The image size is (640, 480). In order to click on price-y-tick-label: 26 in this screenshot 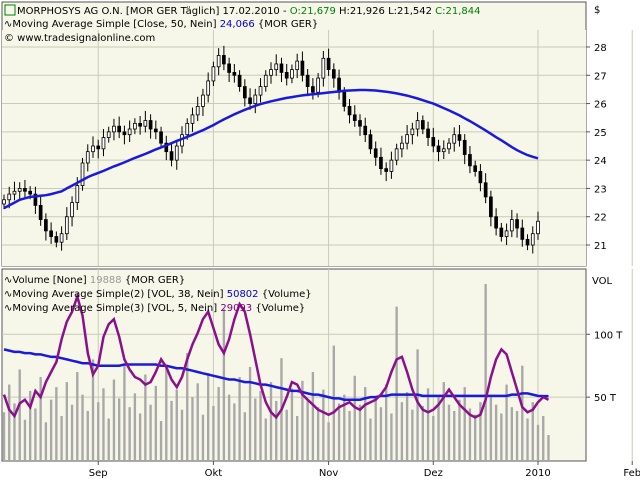, I will do `click(600, 105)`.